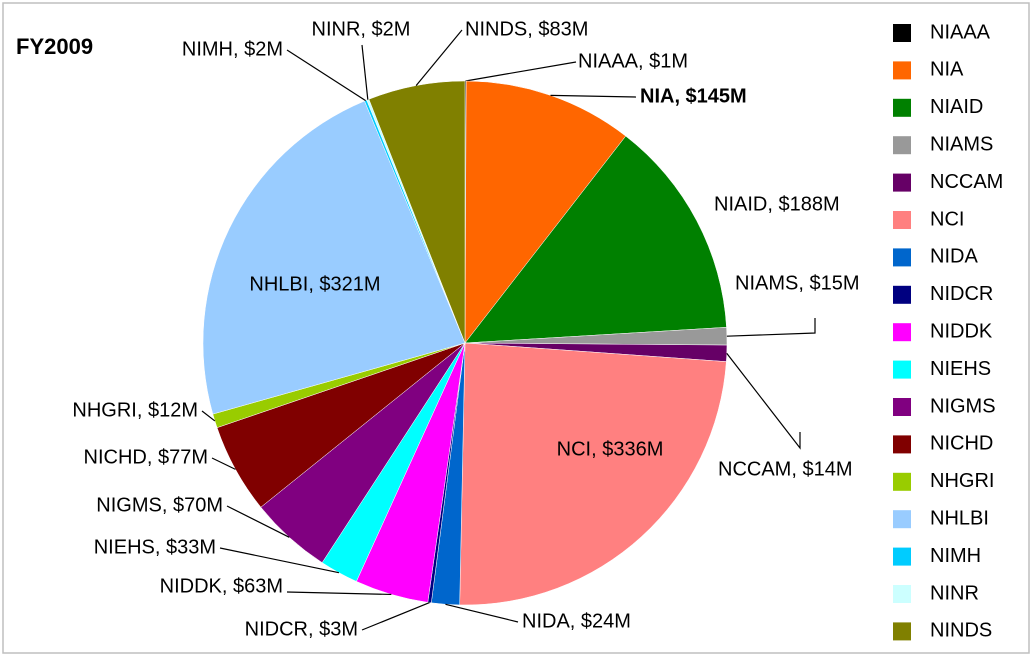  I want to click on legend-label: NIAAA, so click(960, 32).